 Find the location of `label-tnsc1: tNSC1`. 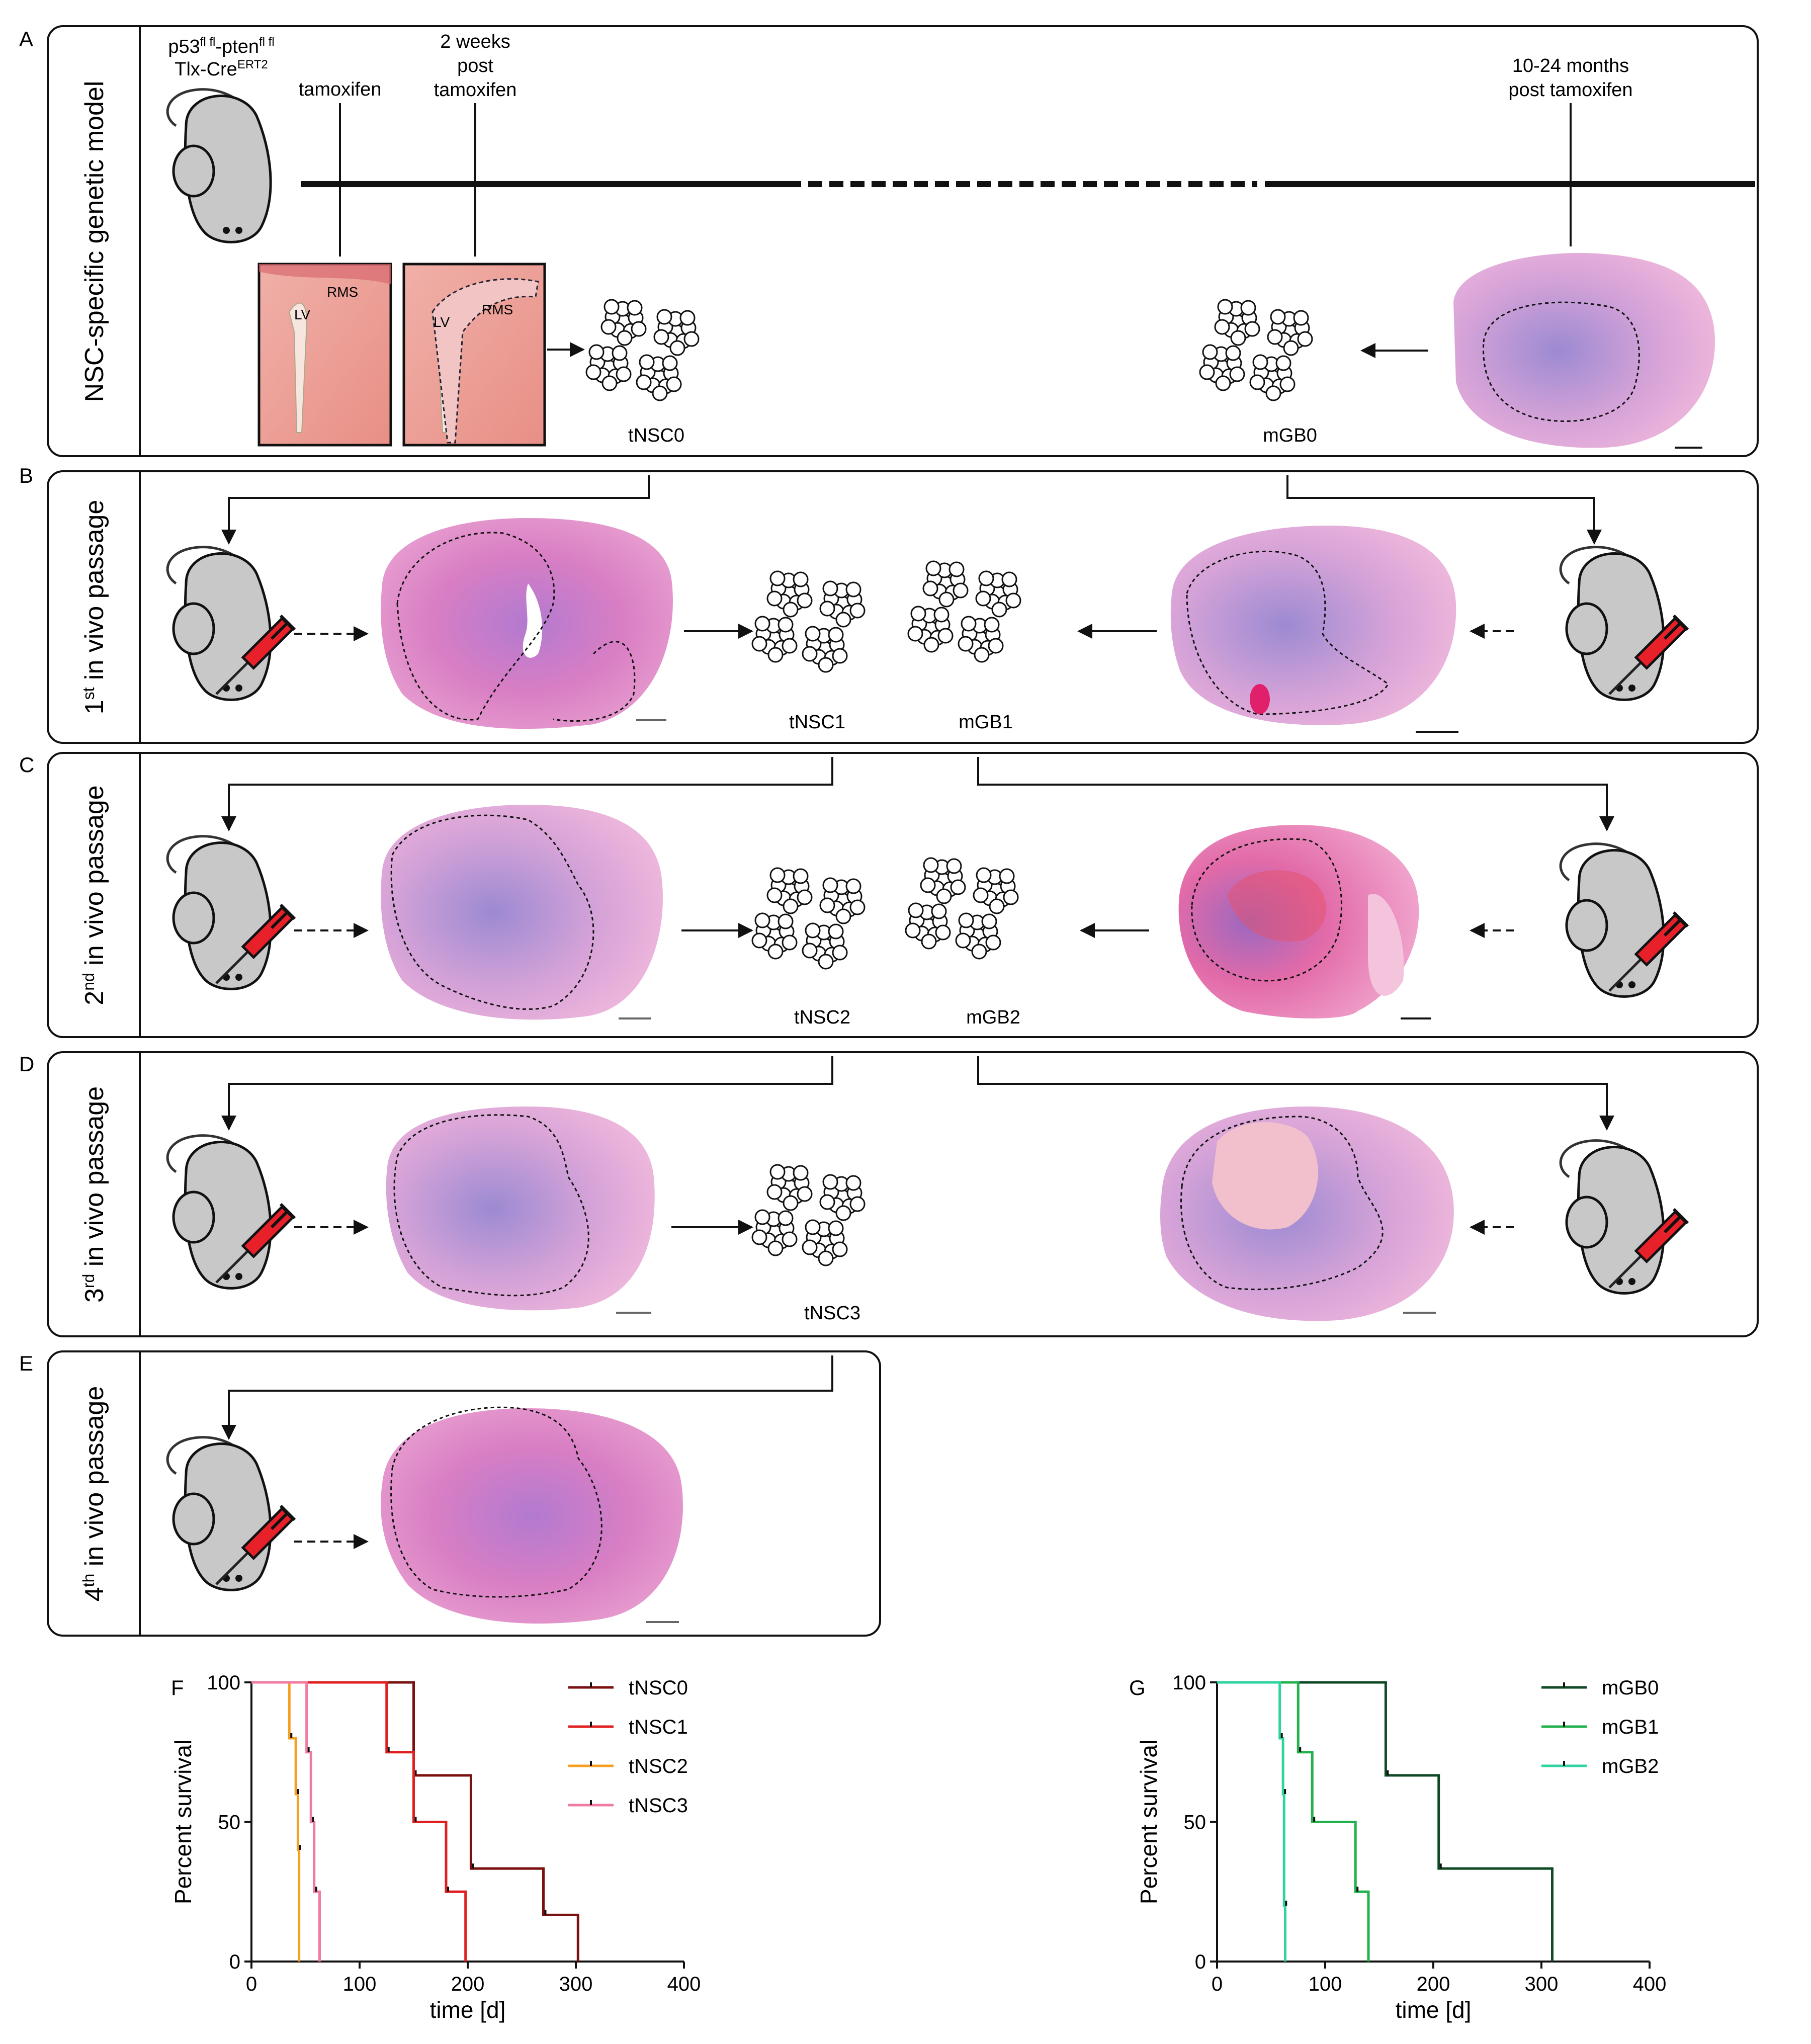

label-tnsc1: tNSC1 is located at coordinates (817, 722).